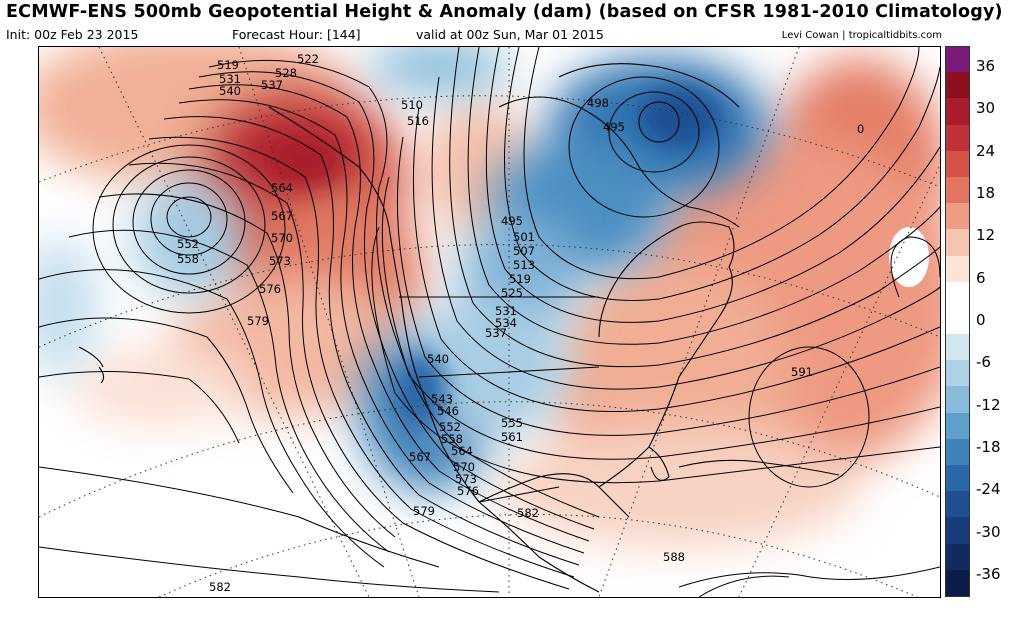  What do you see at coordinates (986, 150) in the screenshot?
I see `colorbar-tick-label: 24` at bounding box center [986, 150].